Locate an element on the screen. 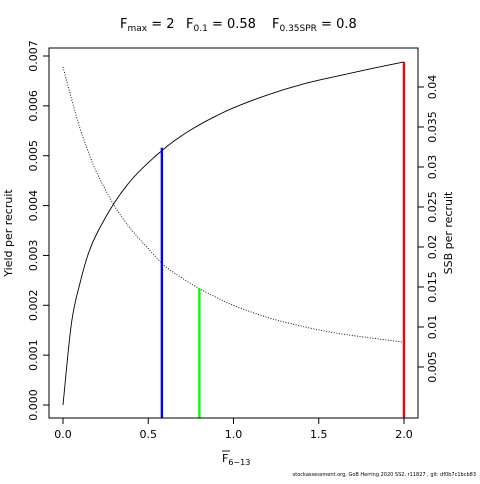 This screenshot has width=480, height=484. y-right-tick-label: 0.005 is located at coordinates (432, 367).